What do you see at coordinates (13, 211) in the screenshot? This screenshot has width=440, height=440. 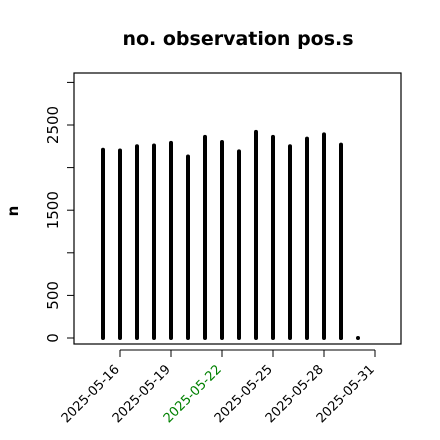 I see `y-axis-label: n` at bounding box center [13, 211].